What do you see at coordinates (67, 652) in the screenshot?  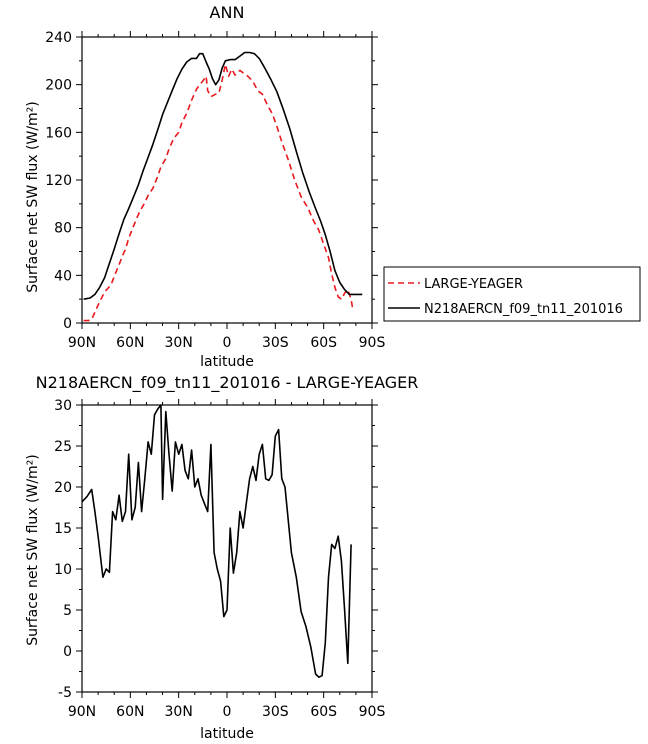 I see `bottom-y-tick-label: 0` at bounding box center [67, 652].